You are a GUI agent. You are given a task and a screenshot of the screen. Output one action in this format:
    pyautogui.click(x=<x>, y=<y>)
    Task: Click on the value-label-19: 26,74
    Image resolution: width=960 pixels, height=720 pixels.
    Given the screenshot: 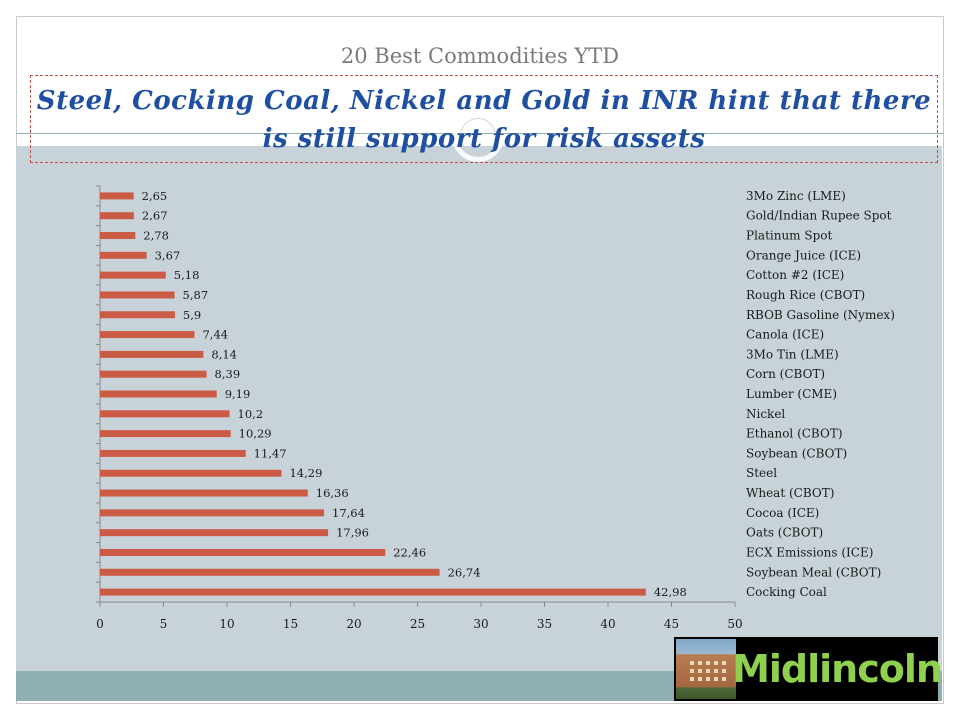 What is the action you would take?
    pyautogui.click(x=464, y=572)
    